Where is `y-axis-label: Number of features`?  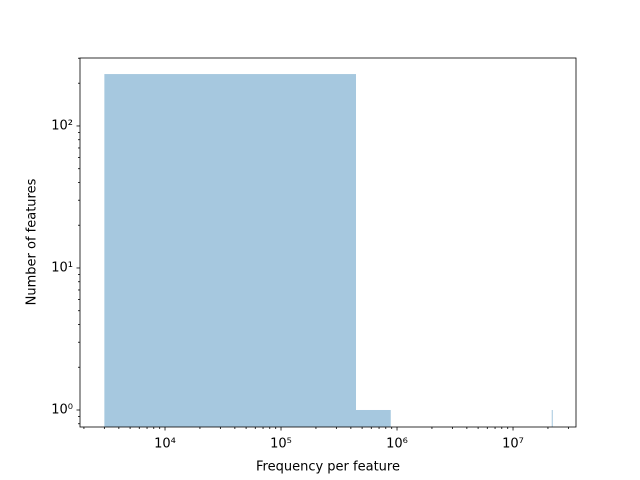
y-axis-label: Number of features is located at coordinates (32, 241).